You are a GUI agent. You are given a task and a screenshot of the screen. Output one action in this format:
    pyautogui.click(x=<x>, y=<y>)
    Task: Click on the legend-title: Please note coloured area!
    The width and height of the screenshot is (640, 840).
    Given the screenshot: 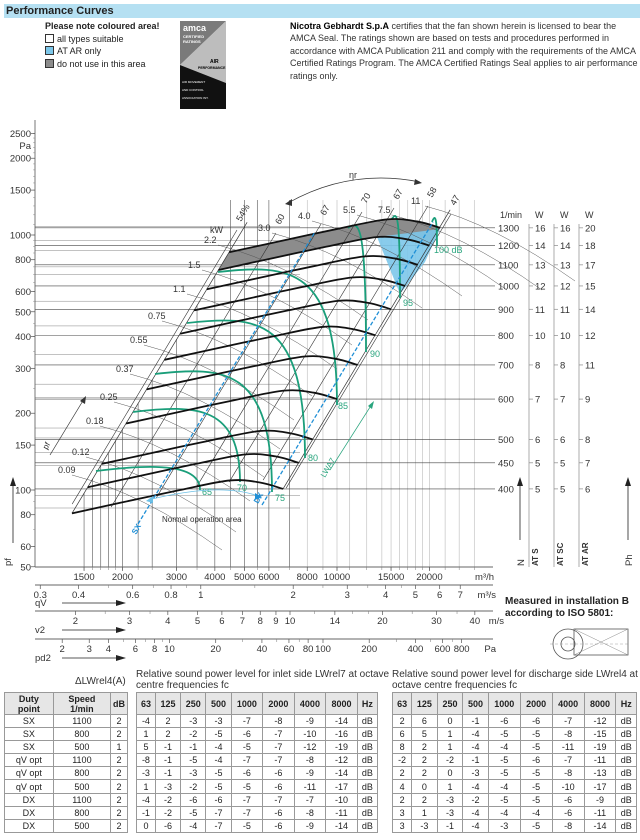 What is the action you would take?
    pyautogui.click(x=102, y=26)
    